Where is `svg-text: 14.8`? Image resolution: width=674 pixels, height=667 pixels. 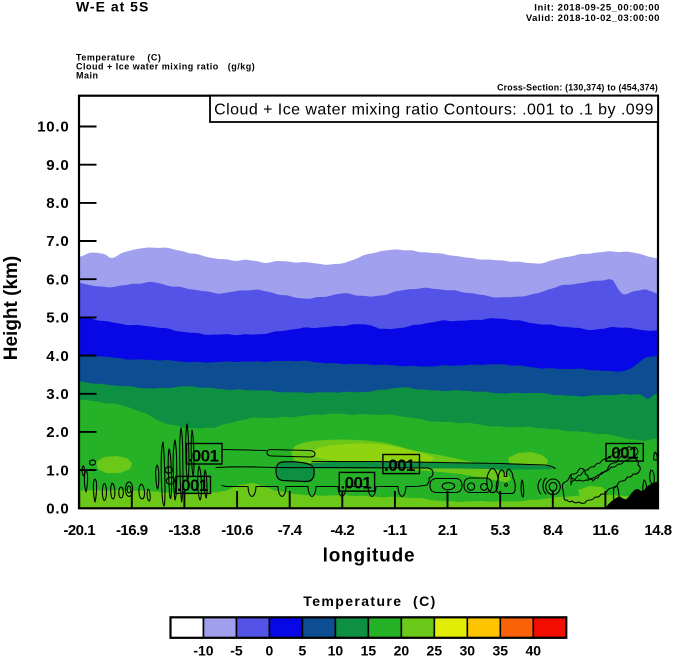
svg-text: 14.8 is located at coordinates (657, 530).